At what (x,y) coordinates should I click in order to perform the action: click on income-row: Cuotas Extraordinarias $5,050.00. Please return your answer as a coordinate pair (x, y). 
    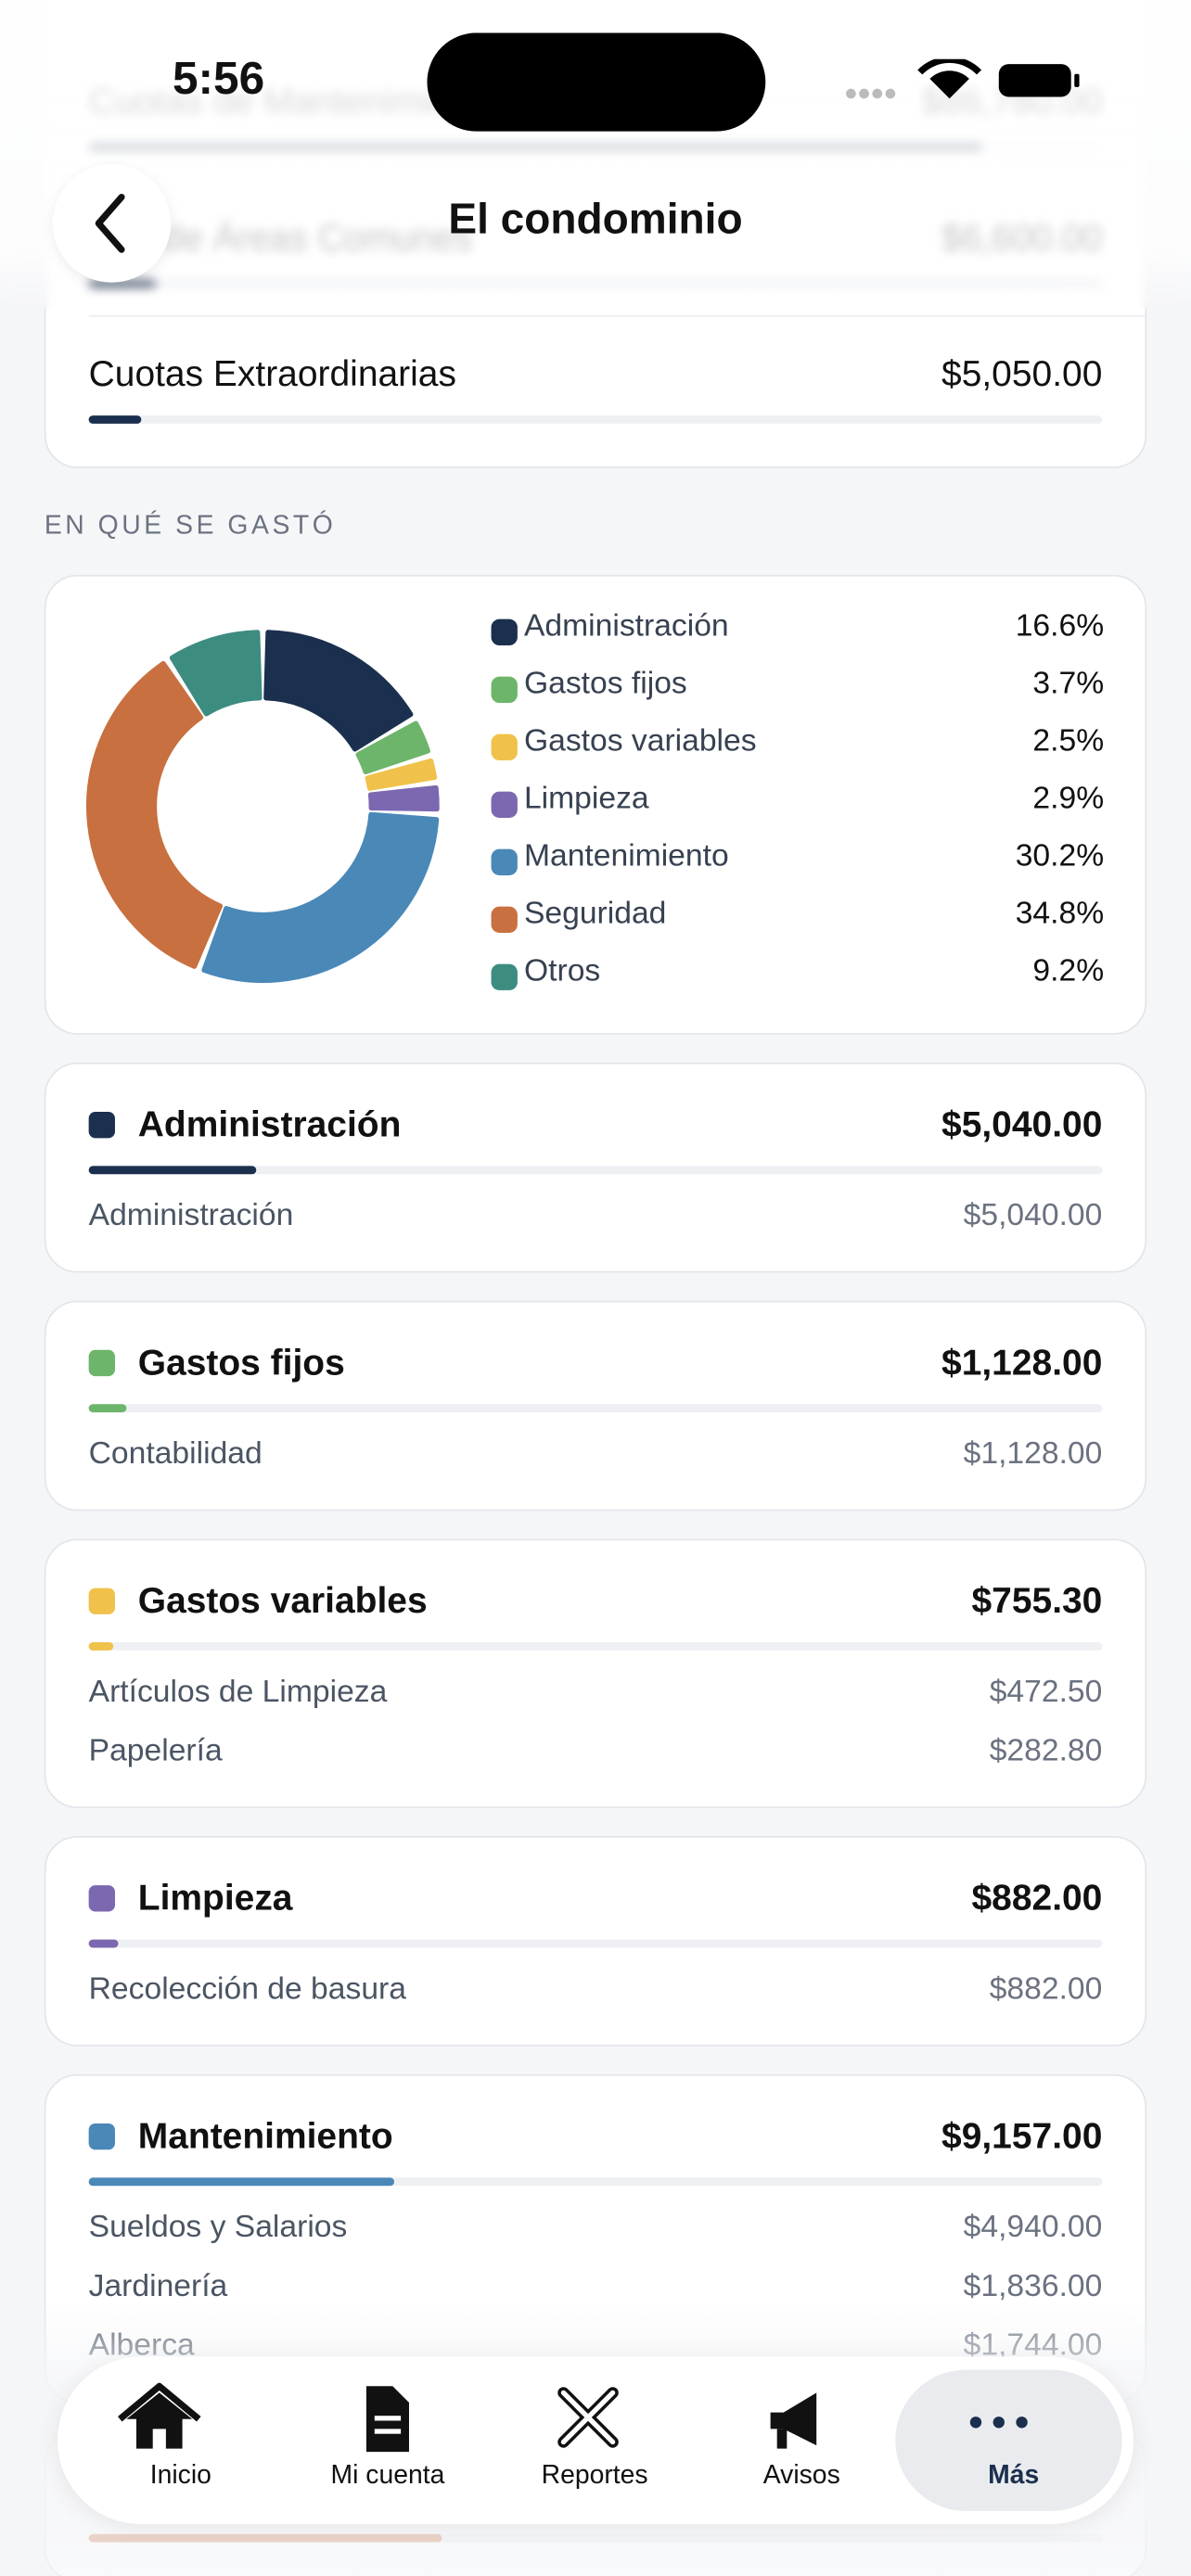
    Looking at the image, I should click on (596, 374).